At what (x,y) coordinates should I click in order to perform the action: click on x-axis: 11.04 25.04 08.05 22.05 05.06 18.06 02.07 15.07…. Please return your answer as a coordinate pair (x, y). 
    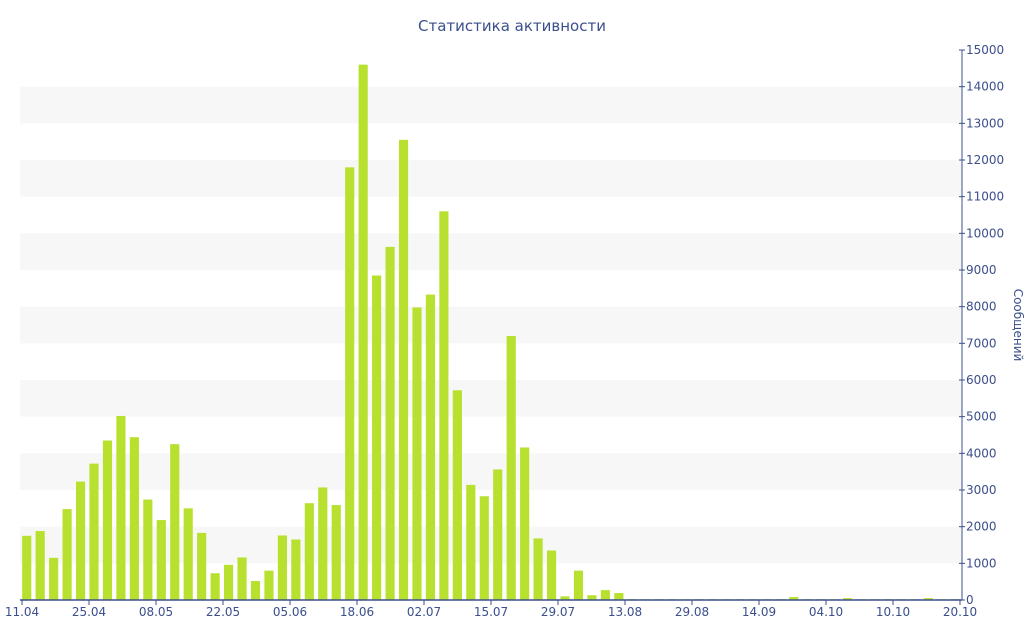
    Looking at the image, I should click on (491, 609).